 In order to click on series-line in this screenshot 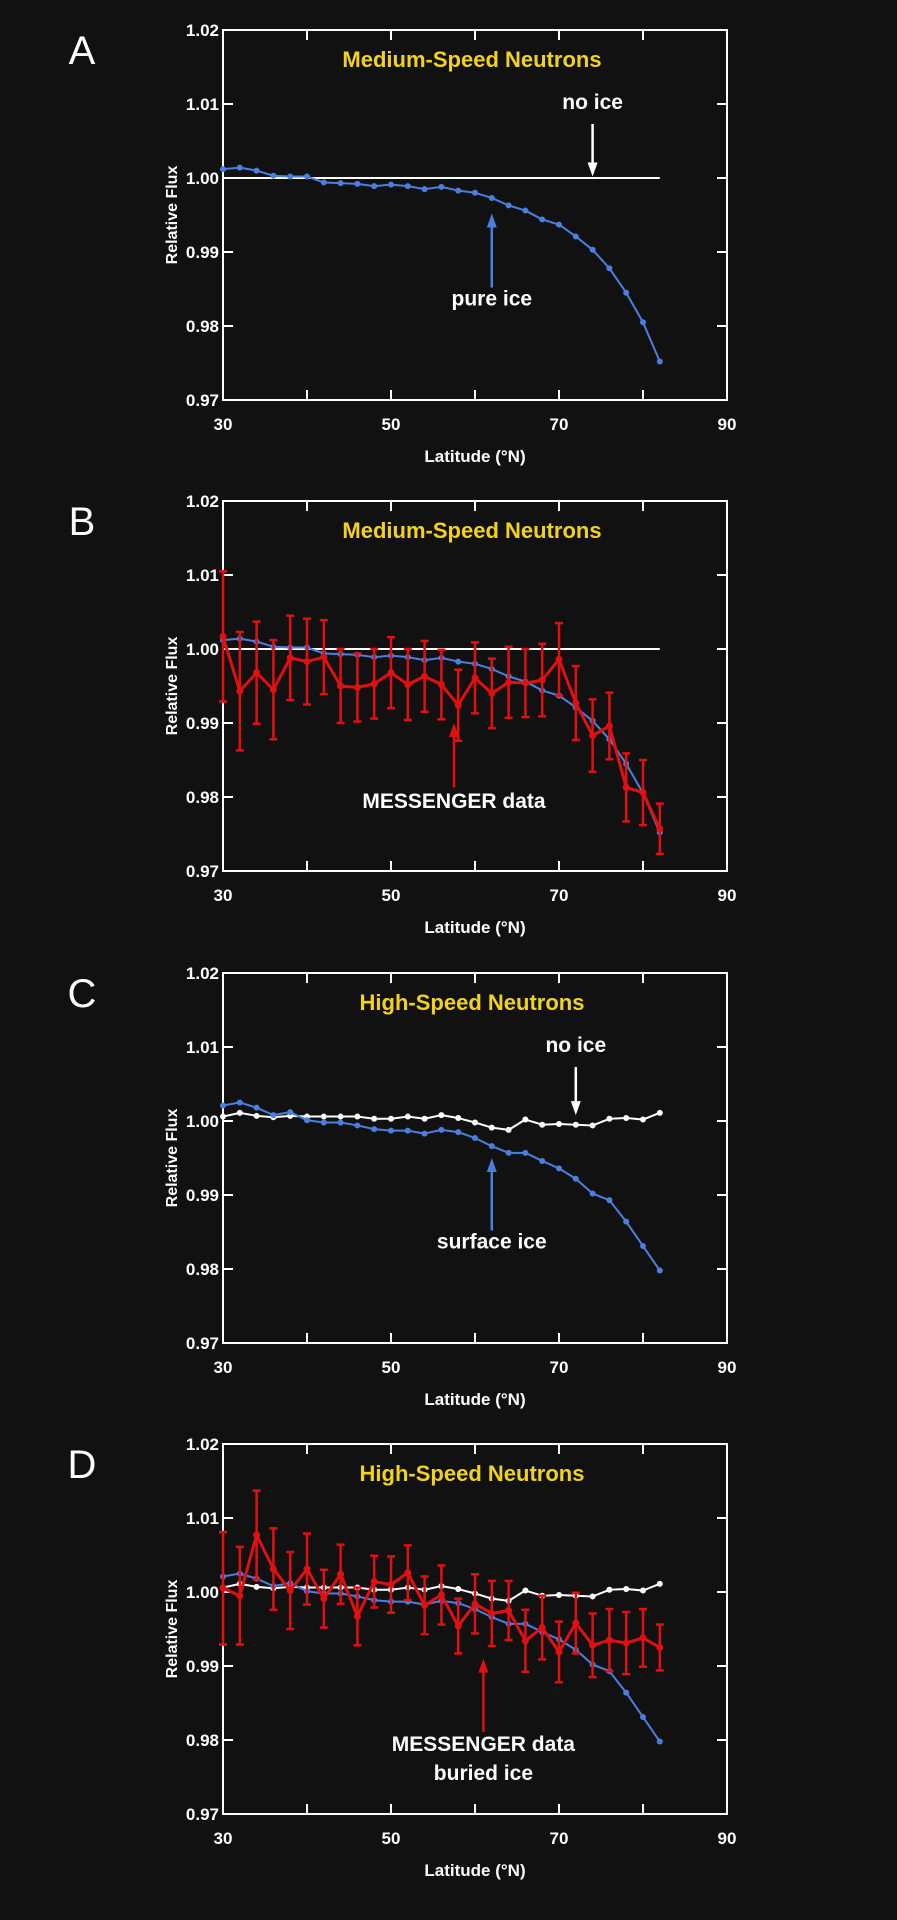, I will do `click(441, 264)`.